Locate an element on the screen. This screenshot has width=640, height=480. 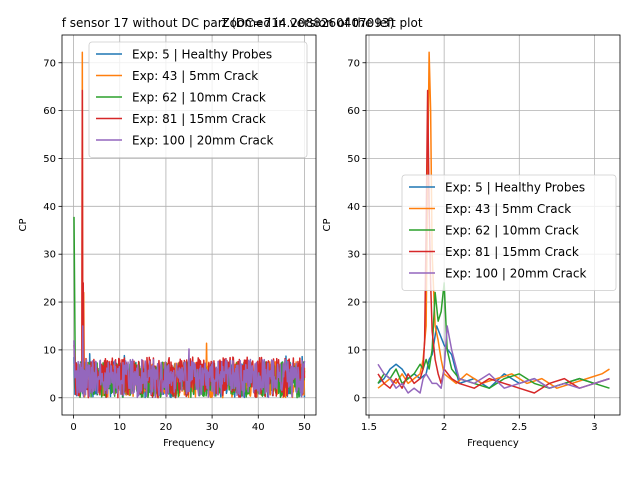
left-chart-y-tick-label: 30 is located at coordinates (49, 255).